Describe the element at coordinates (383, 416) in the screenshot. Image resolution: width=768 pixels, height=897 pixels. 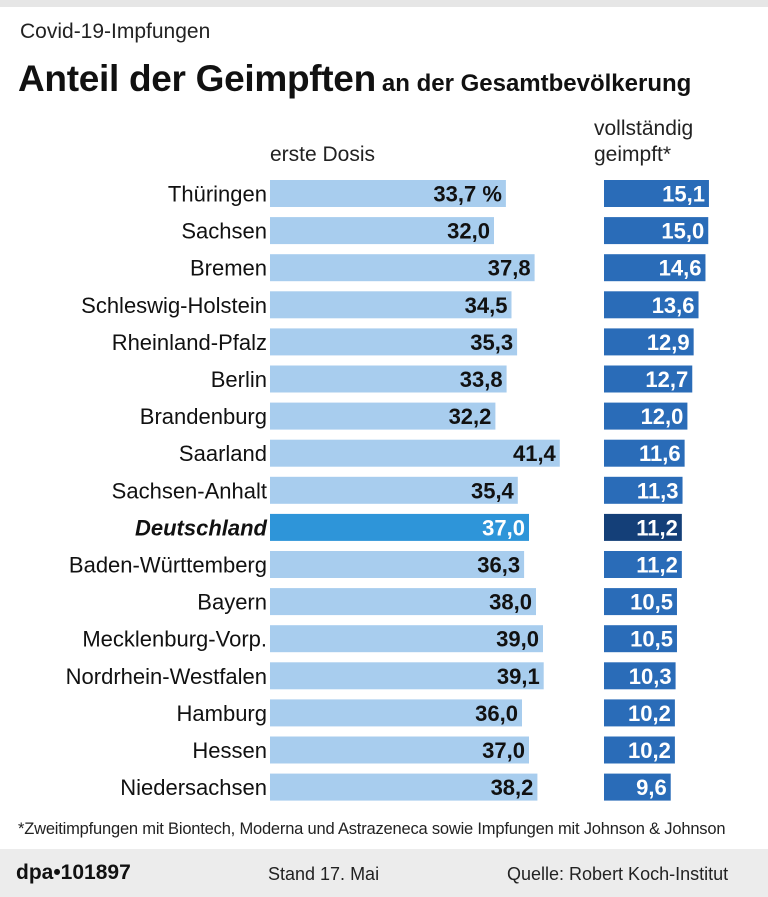
I see `bar-first-dose-brandenburg` at that location.